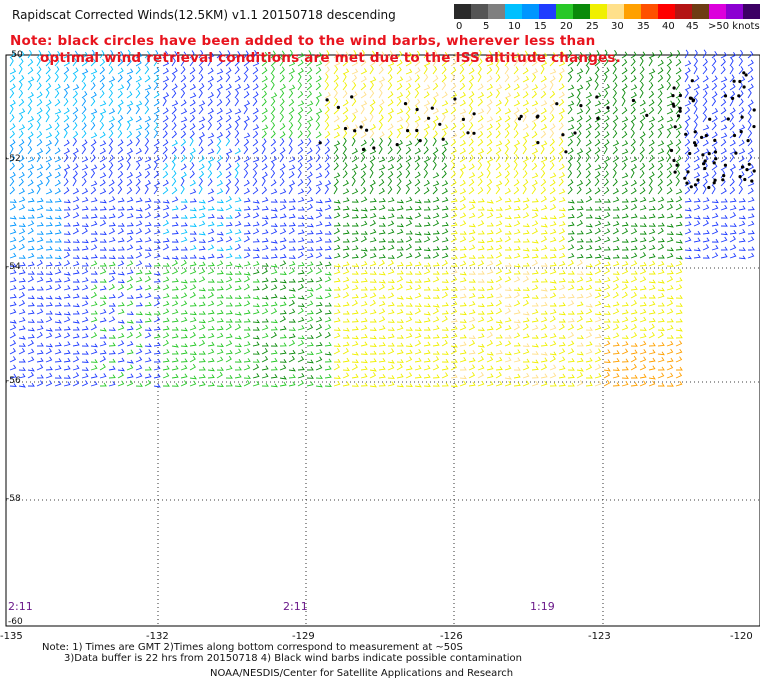 This screenshot has height=688, width=760. What do you see at coordinates (683, 11) in the screenshot?
I see `legend-swatch` at bounding box center [683, 11].